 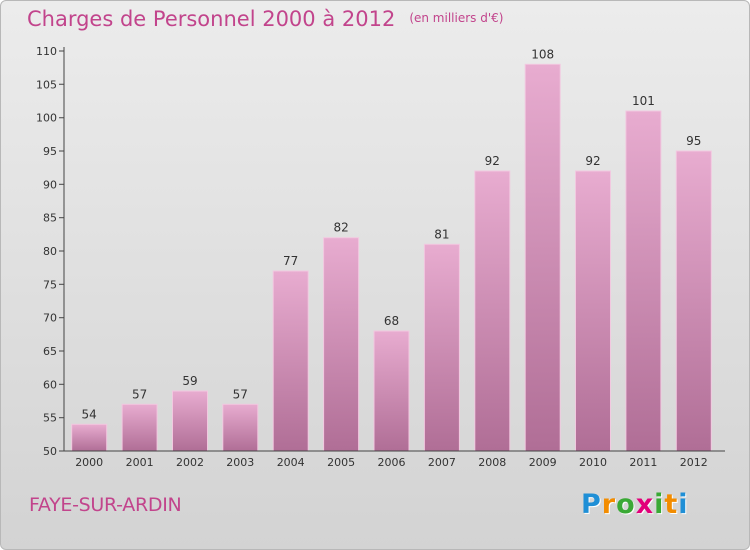 I want to click on brand-letter: r, so click(x=609, y=504).